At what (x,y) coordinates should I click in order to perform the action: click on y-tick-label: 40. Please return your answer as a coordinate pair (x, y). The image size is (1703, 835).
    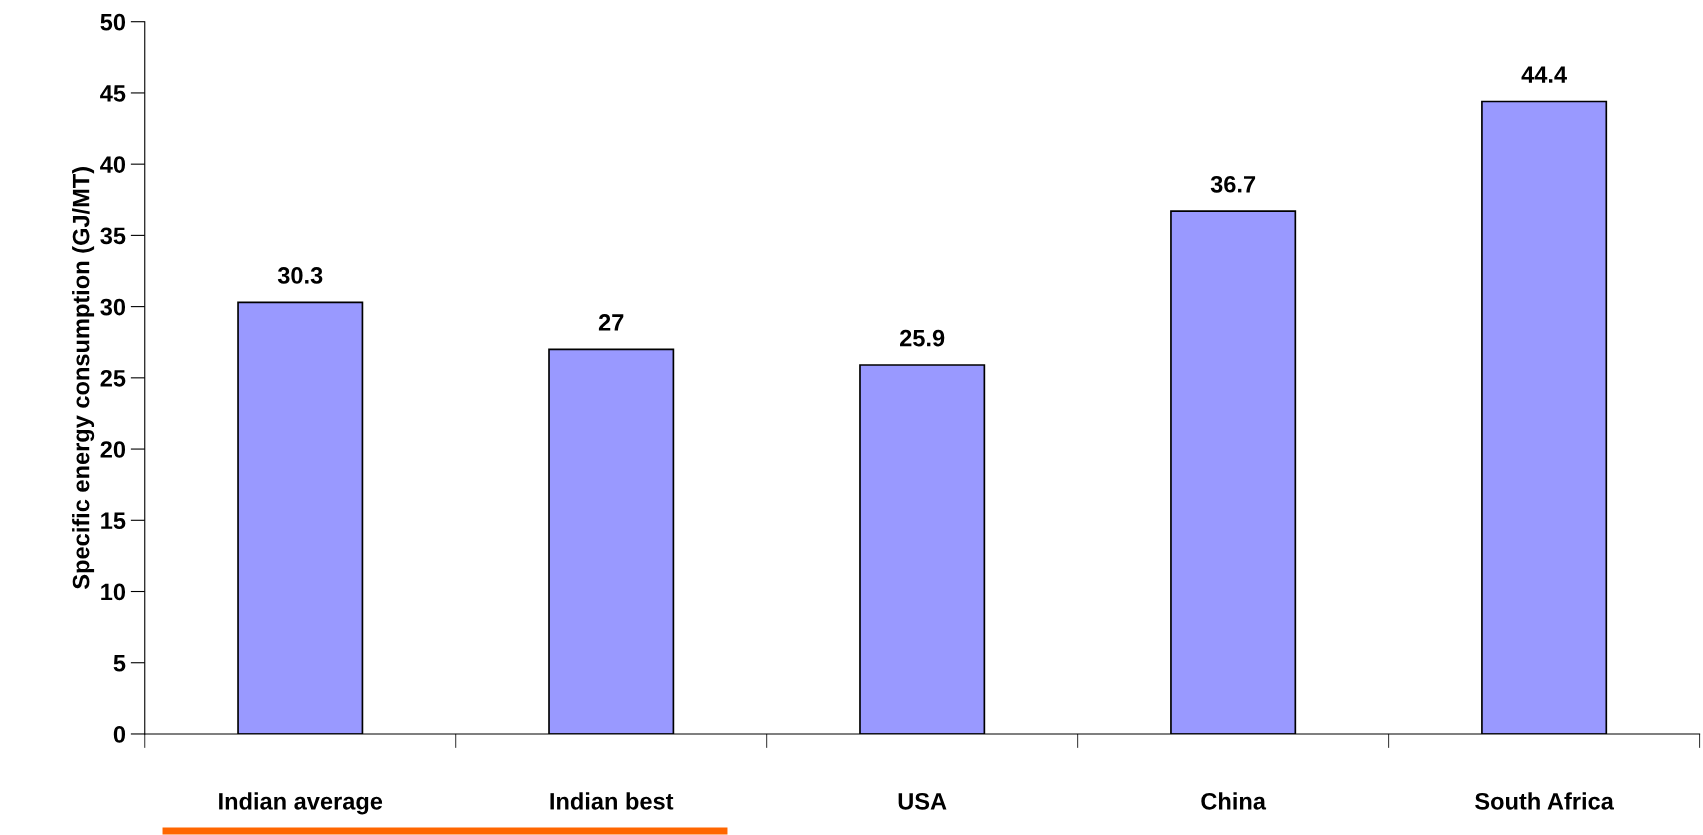
    Looking at the image, I should click on (113, 164).